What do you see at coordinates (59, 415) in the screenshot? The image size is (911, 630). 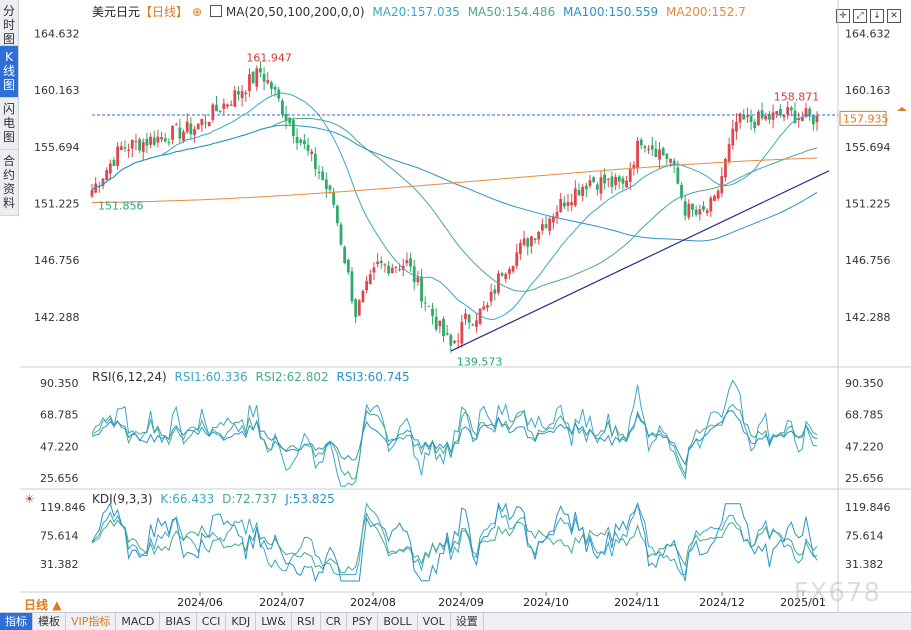 I see `rsi-tick-left-1: 68.785` at bounding box center [59, 415].